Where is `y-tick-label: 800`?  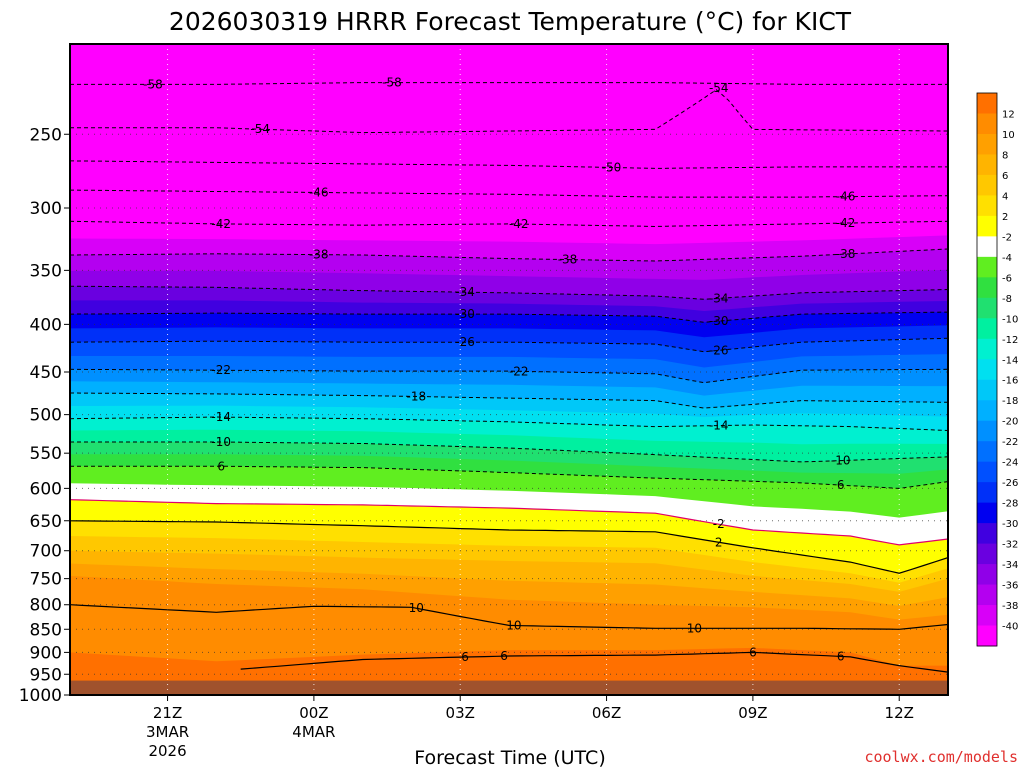 y-tick-label: 800 is located at coordinates (46, 606).